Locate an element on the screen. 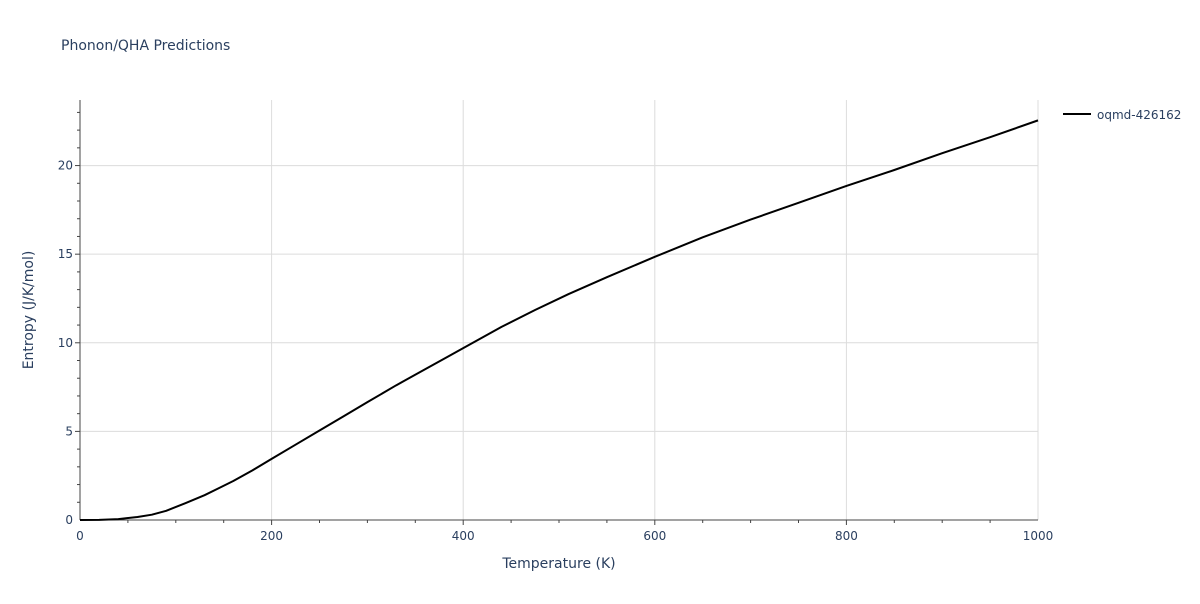  x-axis-title: Temperature (K) is located at coordinates (558, 564).